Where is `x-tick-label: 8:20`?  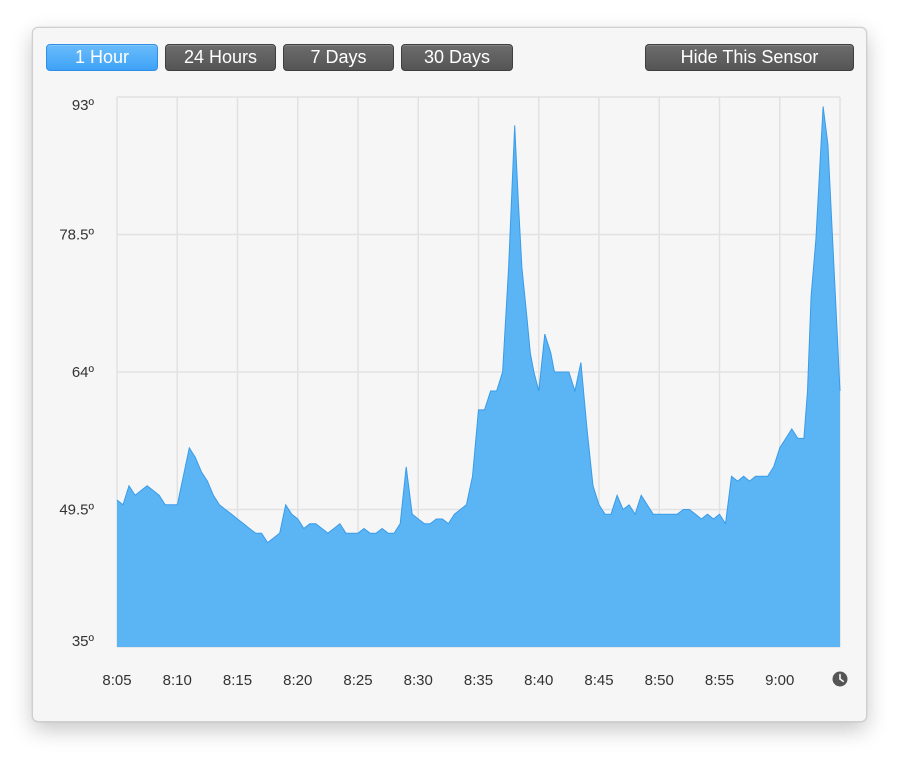
x-tick-label: 8:20 is located at coordinates (297, 680).